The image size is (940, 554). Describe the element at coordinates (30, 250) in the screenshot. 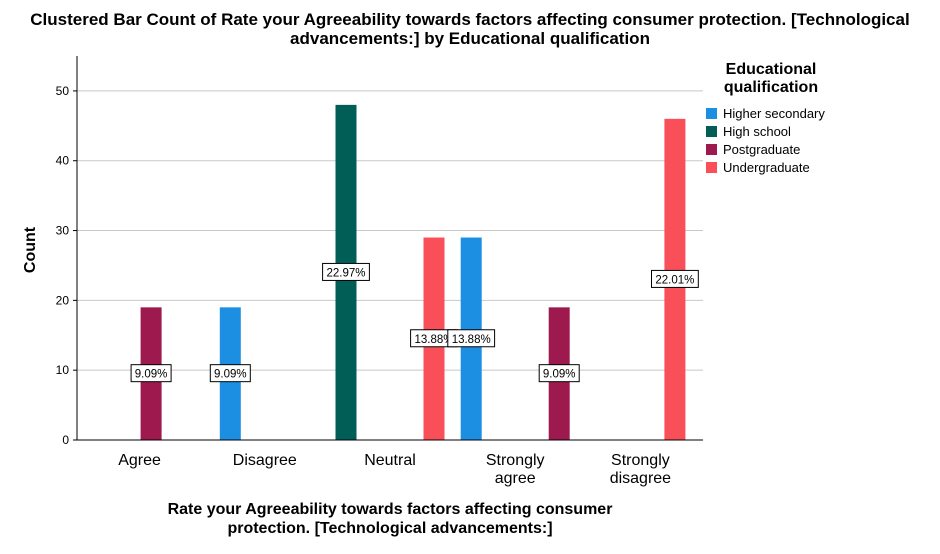

I see `y-axis-label: Count` at that location.